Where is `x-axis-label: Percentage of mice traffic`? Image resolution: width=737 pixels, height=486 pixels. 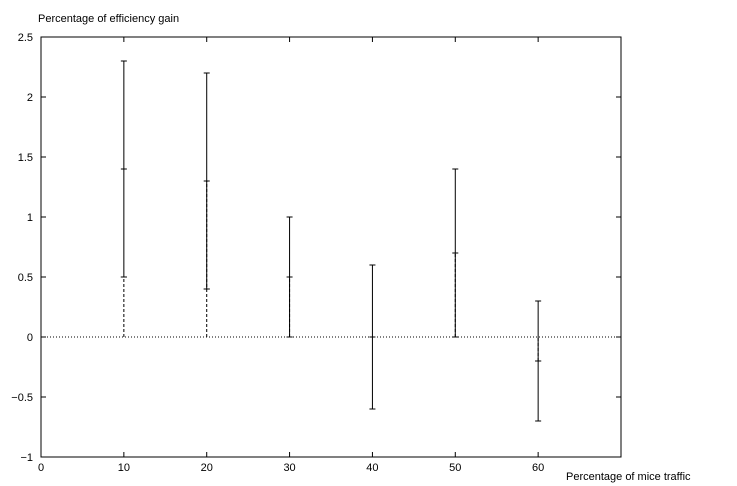
x-axis-label: Percentage of mice traffic is located at coordinates (628, 477).